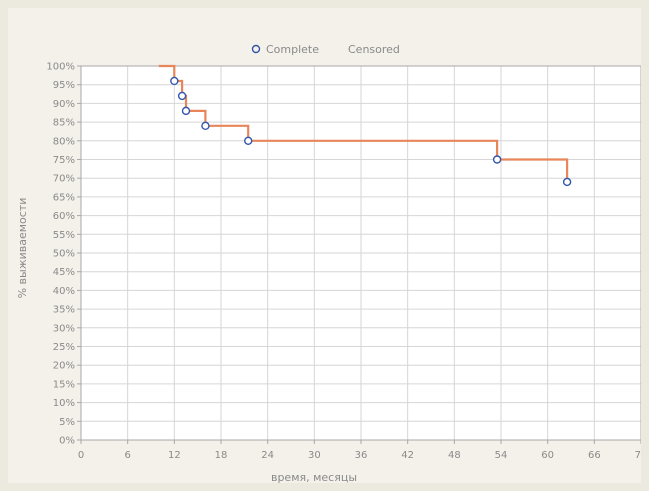 This screenshot has height=491, width=649. Describe the element at coordinates (267, 455) in the screenshot. I see `x-tick-label: 24` at that location.